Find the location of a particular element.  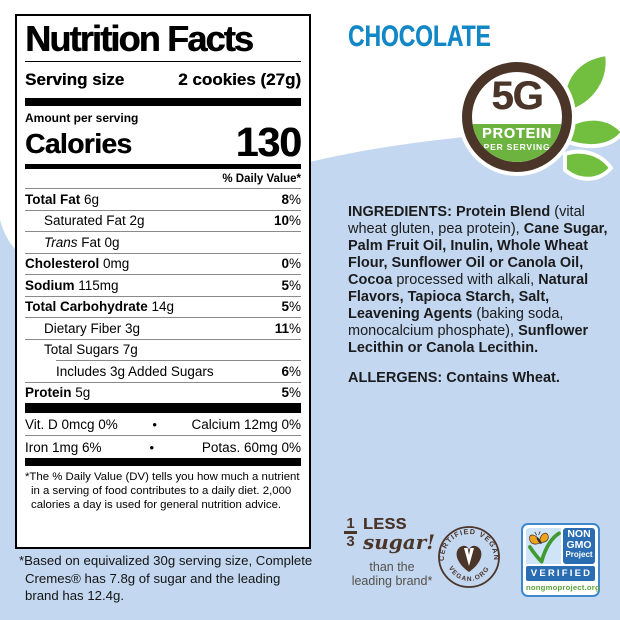

nutrient-row: Sodium 115mg 5% is located at coordinates (163, 285).